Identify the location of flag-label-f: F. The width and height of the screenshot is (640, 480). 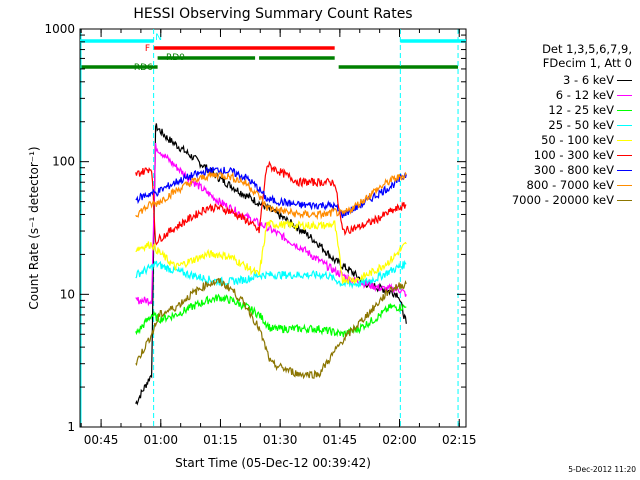
(147, 49).